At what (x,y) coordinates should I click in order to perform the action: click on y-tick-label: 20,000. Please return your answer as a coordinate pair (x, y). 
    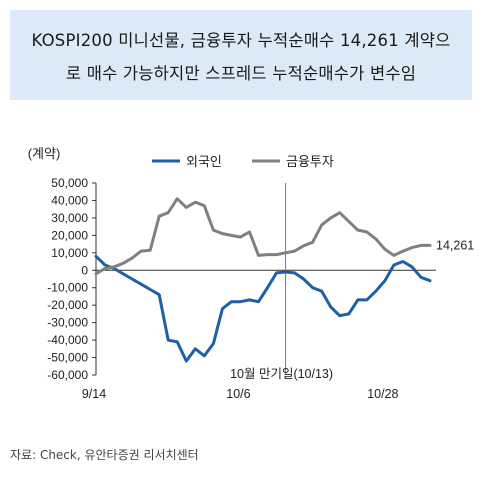
    Looking at the image, I should click on (69, 235).